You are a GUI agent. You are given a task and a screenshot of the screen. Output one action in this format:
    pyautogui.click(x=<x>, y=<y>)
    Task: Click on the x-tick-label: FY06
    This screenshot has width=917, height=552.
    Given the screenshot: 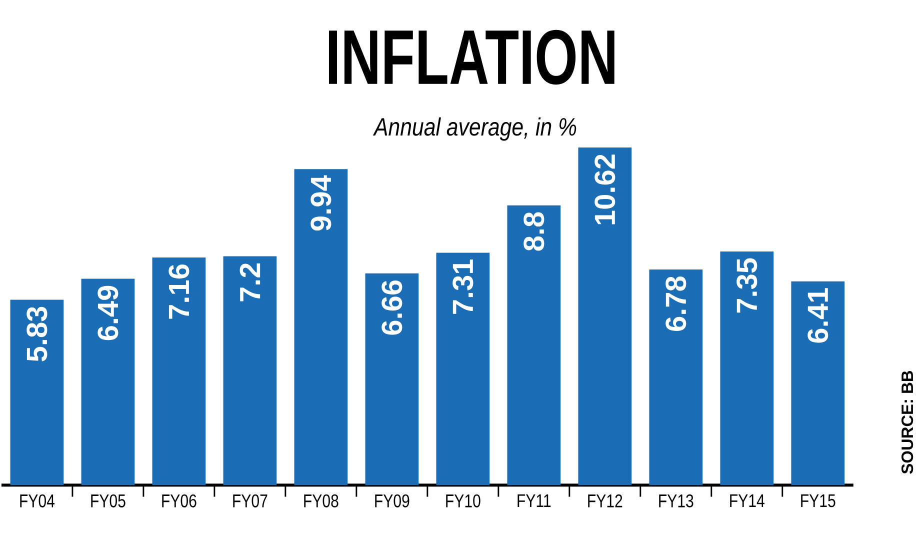 What is the action you would take?
    pyautogui.click(x=179, y=501)
    